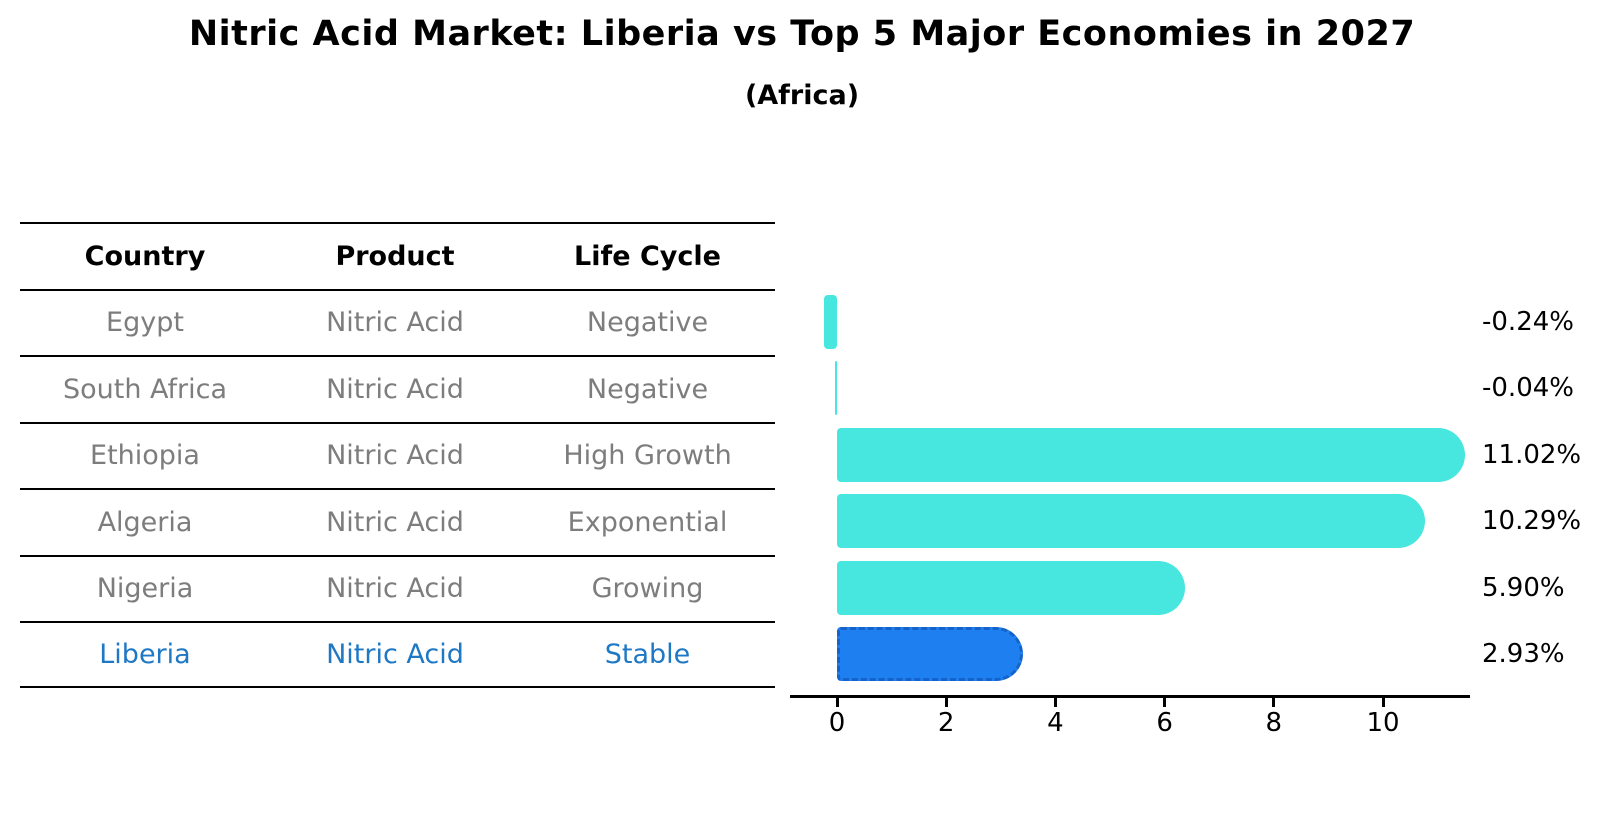 The width and height of the screenshot is (1604, 823). I want to click on table-row: Egypt Nitric Acid Negative, so click(397, 322).